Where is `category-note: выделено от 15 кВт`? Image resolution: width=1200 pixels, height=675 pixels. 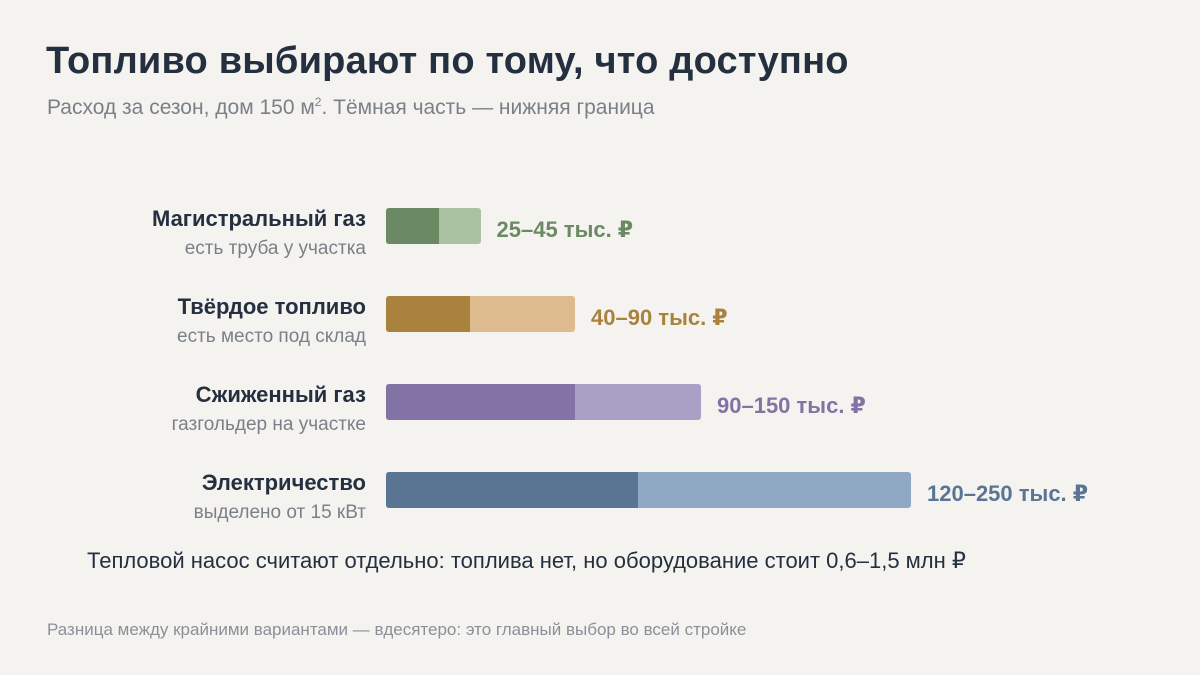 category-note: выделено от 15 кВт is located at coordinates (279, 512).